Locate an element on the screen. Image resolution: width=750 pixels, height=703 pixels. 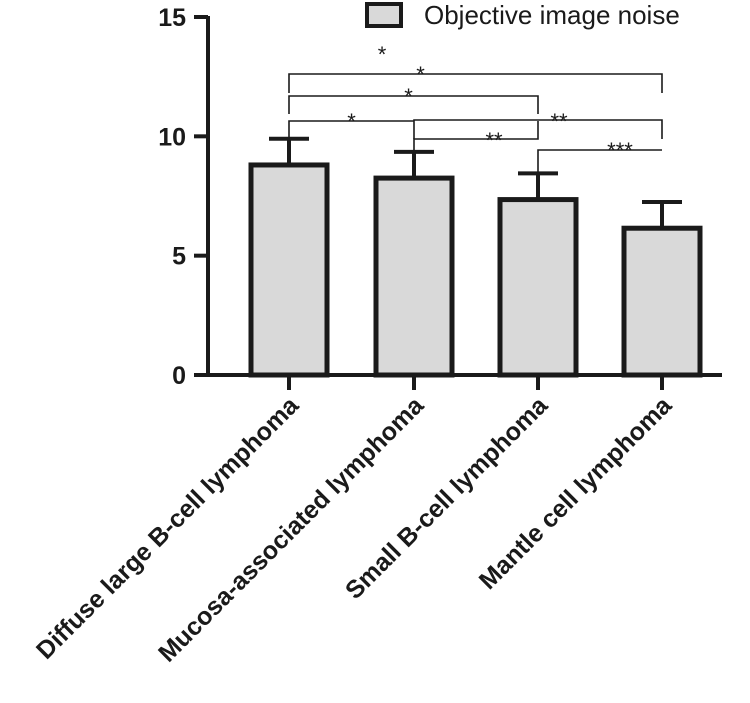
significance-label: *** is located at coordinates (620, 150).